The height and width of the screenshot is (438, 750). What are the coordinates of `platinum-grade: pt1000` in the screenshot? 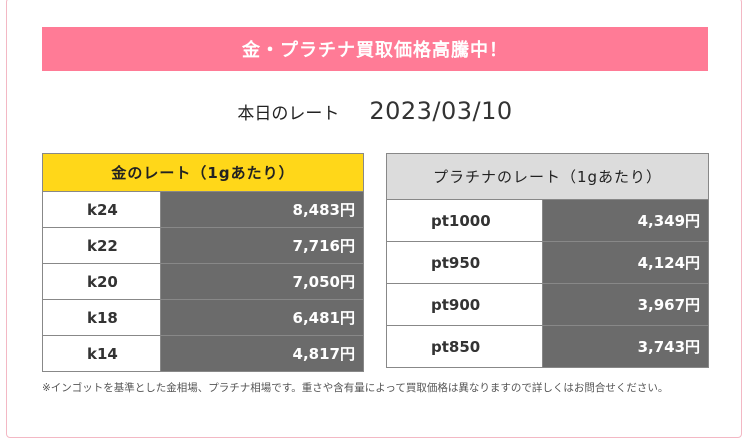 It's located at (464, 220).